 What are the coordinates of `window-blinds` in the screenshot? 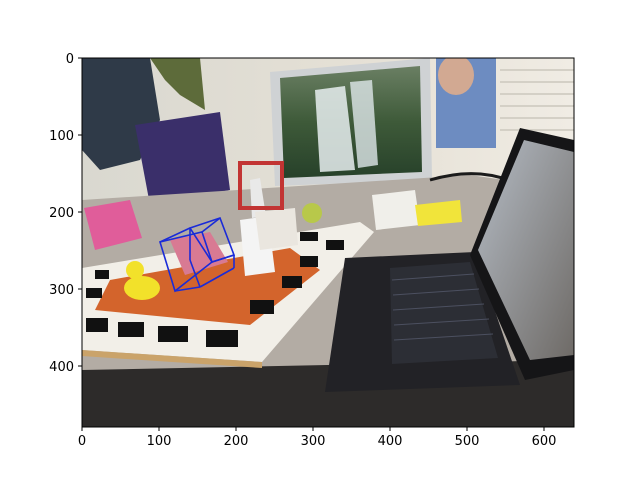 It's located at (537, 100).